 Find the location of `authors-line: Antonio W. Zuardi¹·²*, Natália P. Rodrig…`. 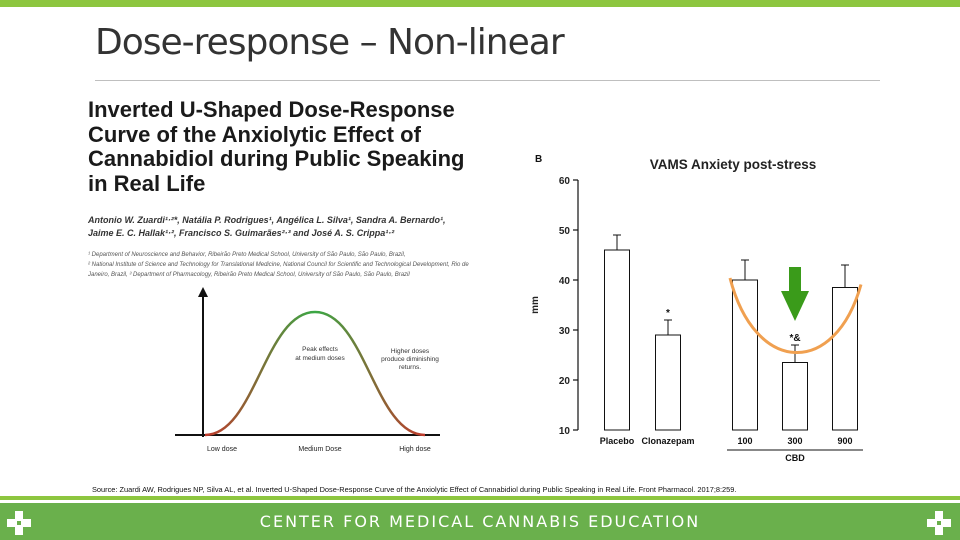

authors-line: Antonio W. Zuardi¹·²*, Natália P. Rodrig… is located at coordinates (267, 220).